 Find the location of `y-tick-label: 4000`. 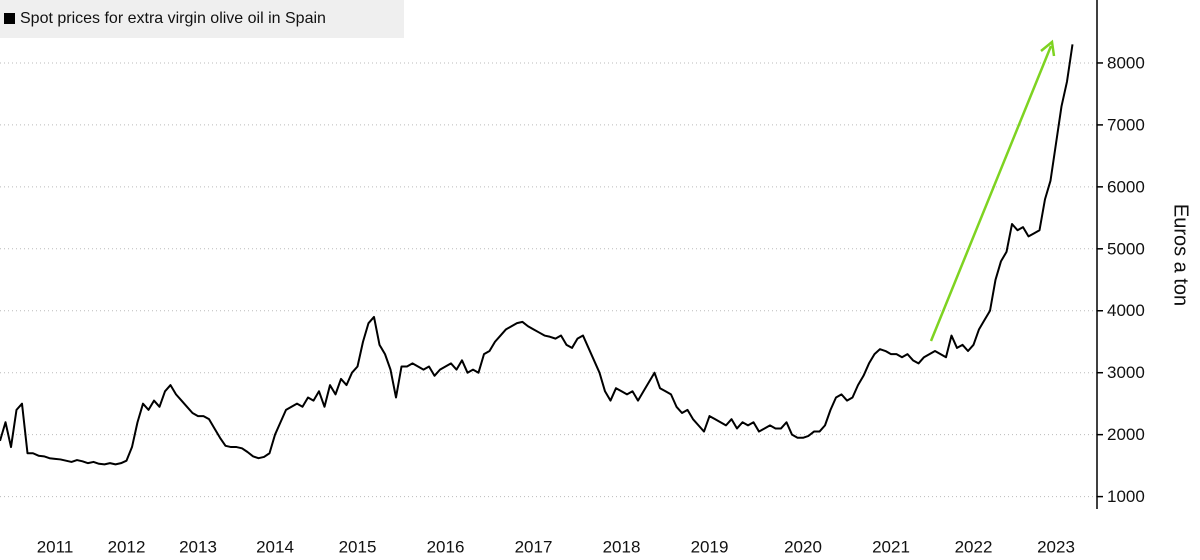

y-tick-label: 4000 is located at coordinates (1126, 310).